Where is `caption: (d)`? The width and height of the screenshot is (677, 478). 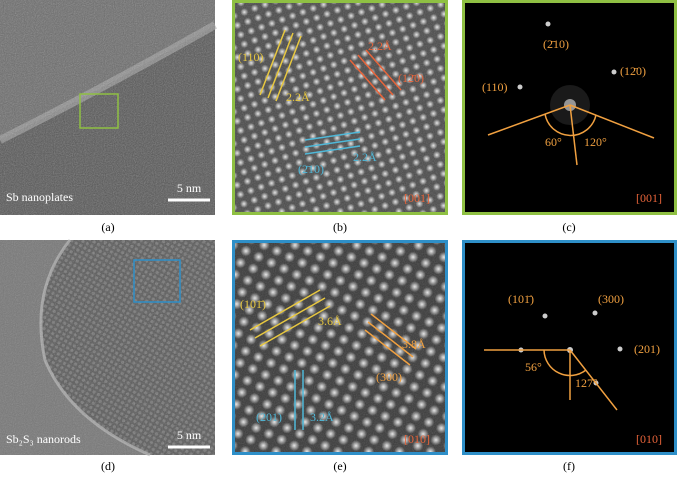
caption: (d) is located at coordinates (108, 466).